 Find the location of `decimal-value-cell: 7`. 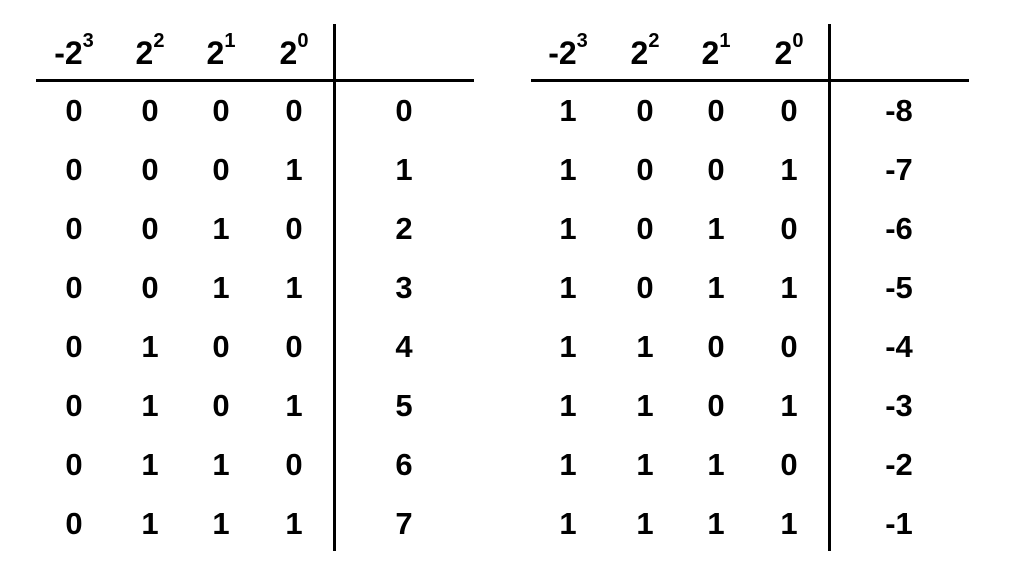

decimal-value-cell: 7 is located at coordinates (404, 523).